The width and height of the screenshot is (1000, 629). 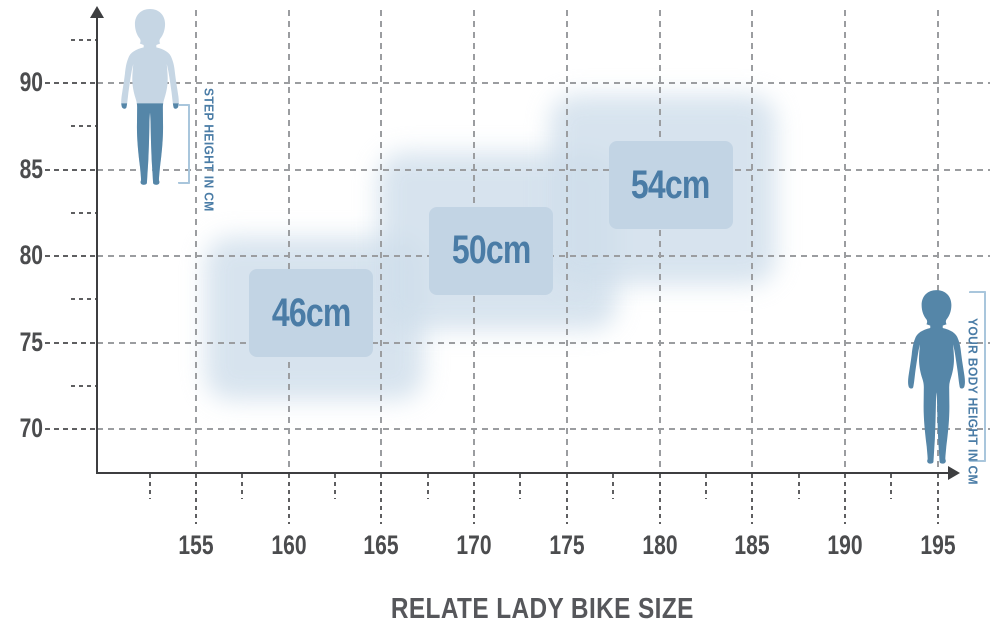 I want to click on body-height-bracket, so click(x=977, y=376).